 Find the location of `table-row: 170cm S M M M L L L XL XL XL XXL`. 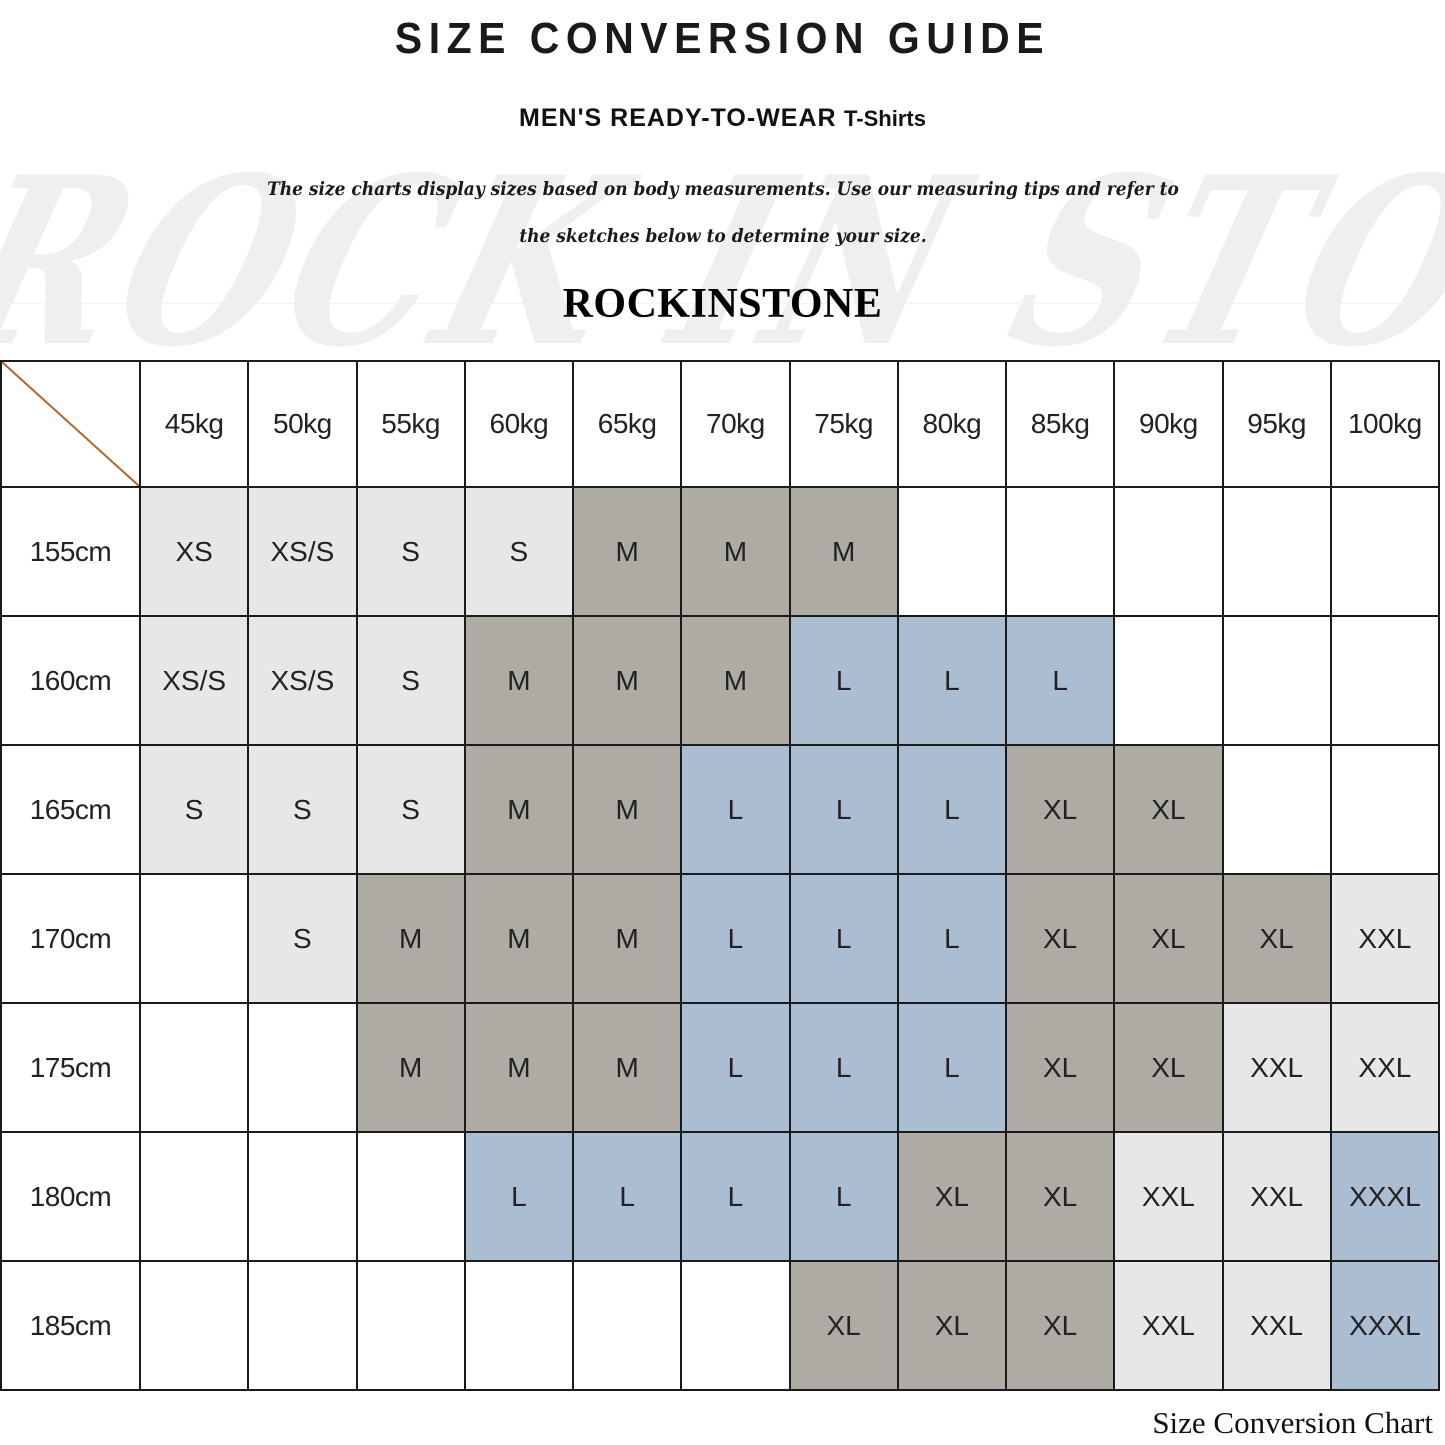

table-row: 170cm S M M M L L L XL XL XL XXL is located at coordinates (720, 938).